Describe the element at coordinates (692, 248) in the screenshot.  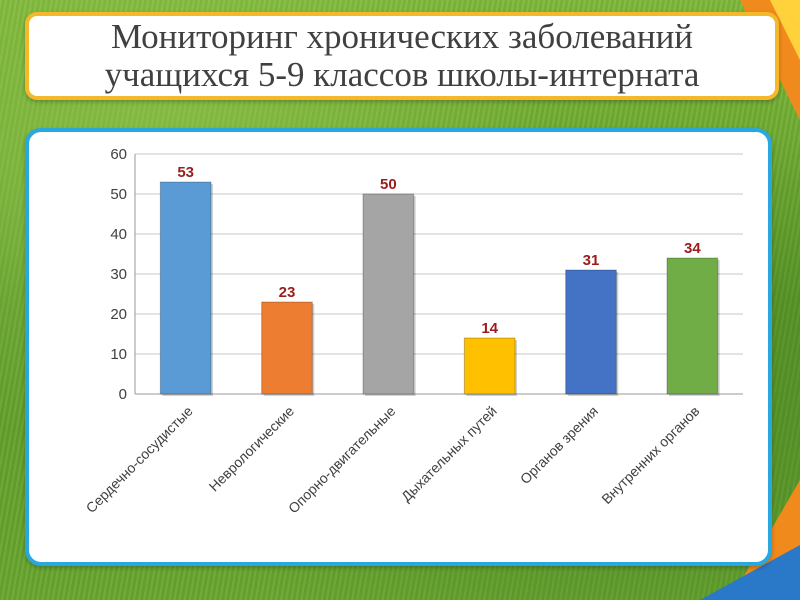
I see `data-label: 34` at that location.